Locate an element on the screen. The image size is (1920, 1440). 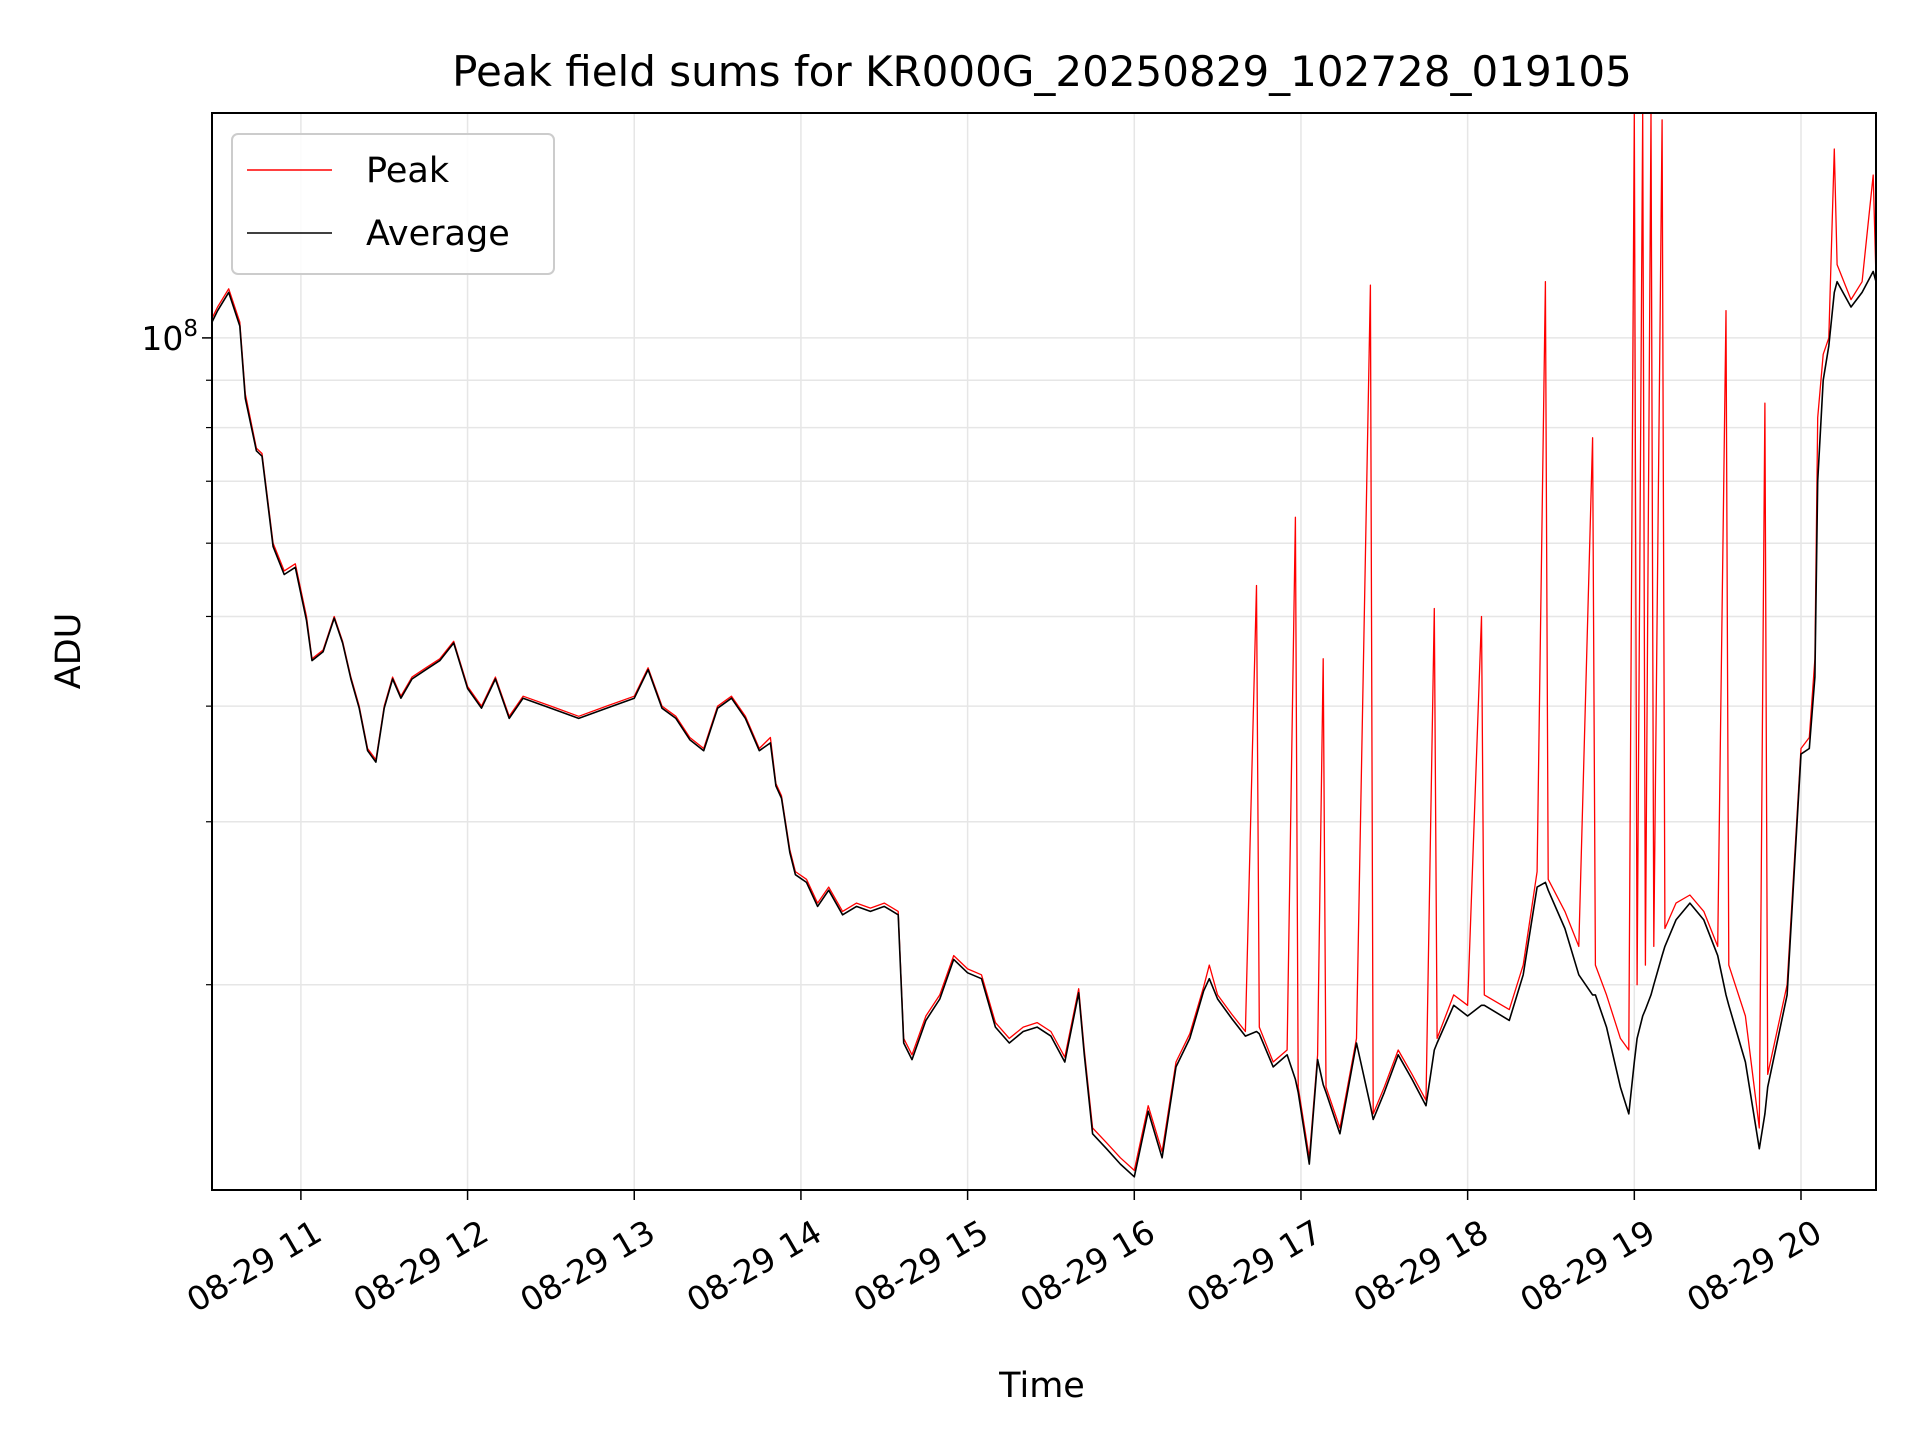
x-axis-label: Time is located at coordinates (1041, 1386).